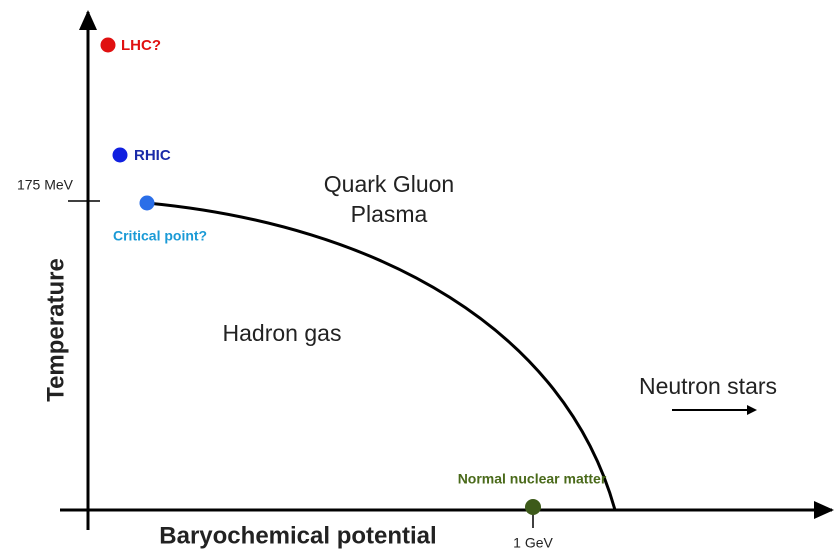 This screenshot has width=837, height=556. Describe the element at coordinates (160, 236) in the screenshot. I see `label: Critical point?` at that location.